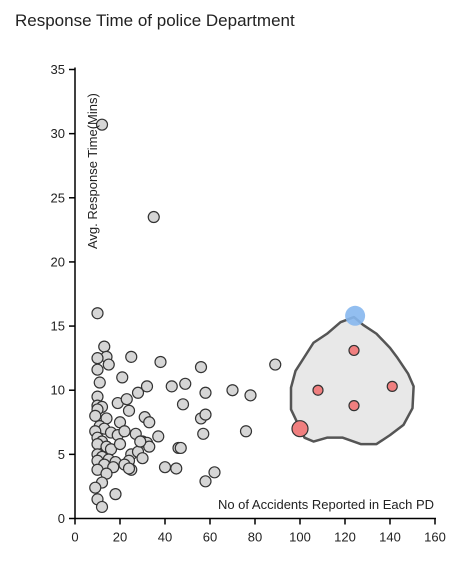  Describe the element at coordinates (58, 390) in the screenshot. I see `y-tick-label: 10` at that location.